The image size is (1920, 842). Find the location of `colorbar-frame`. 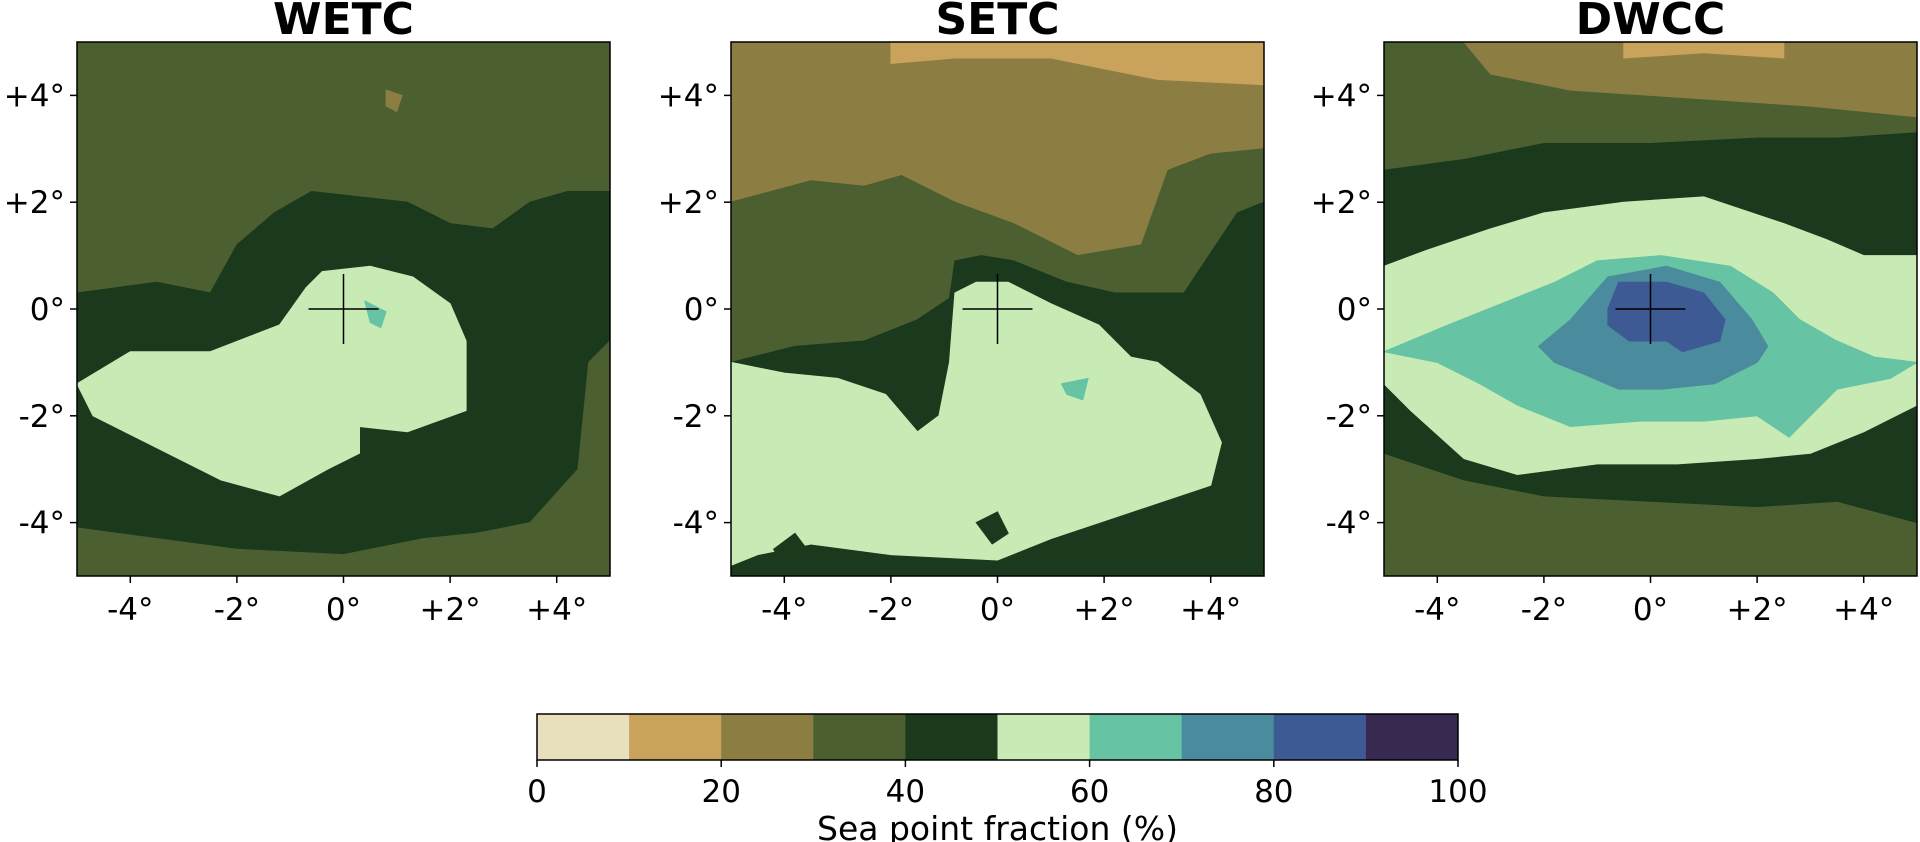

colorbar-frame is located at coordinates (997, 737).